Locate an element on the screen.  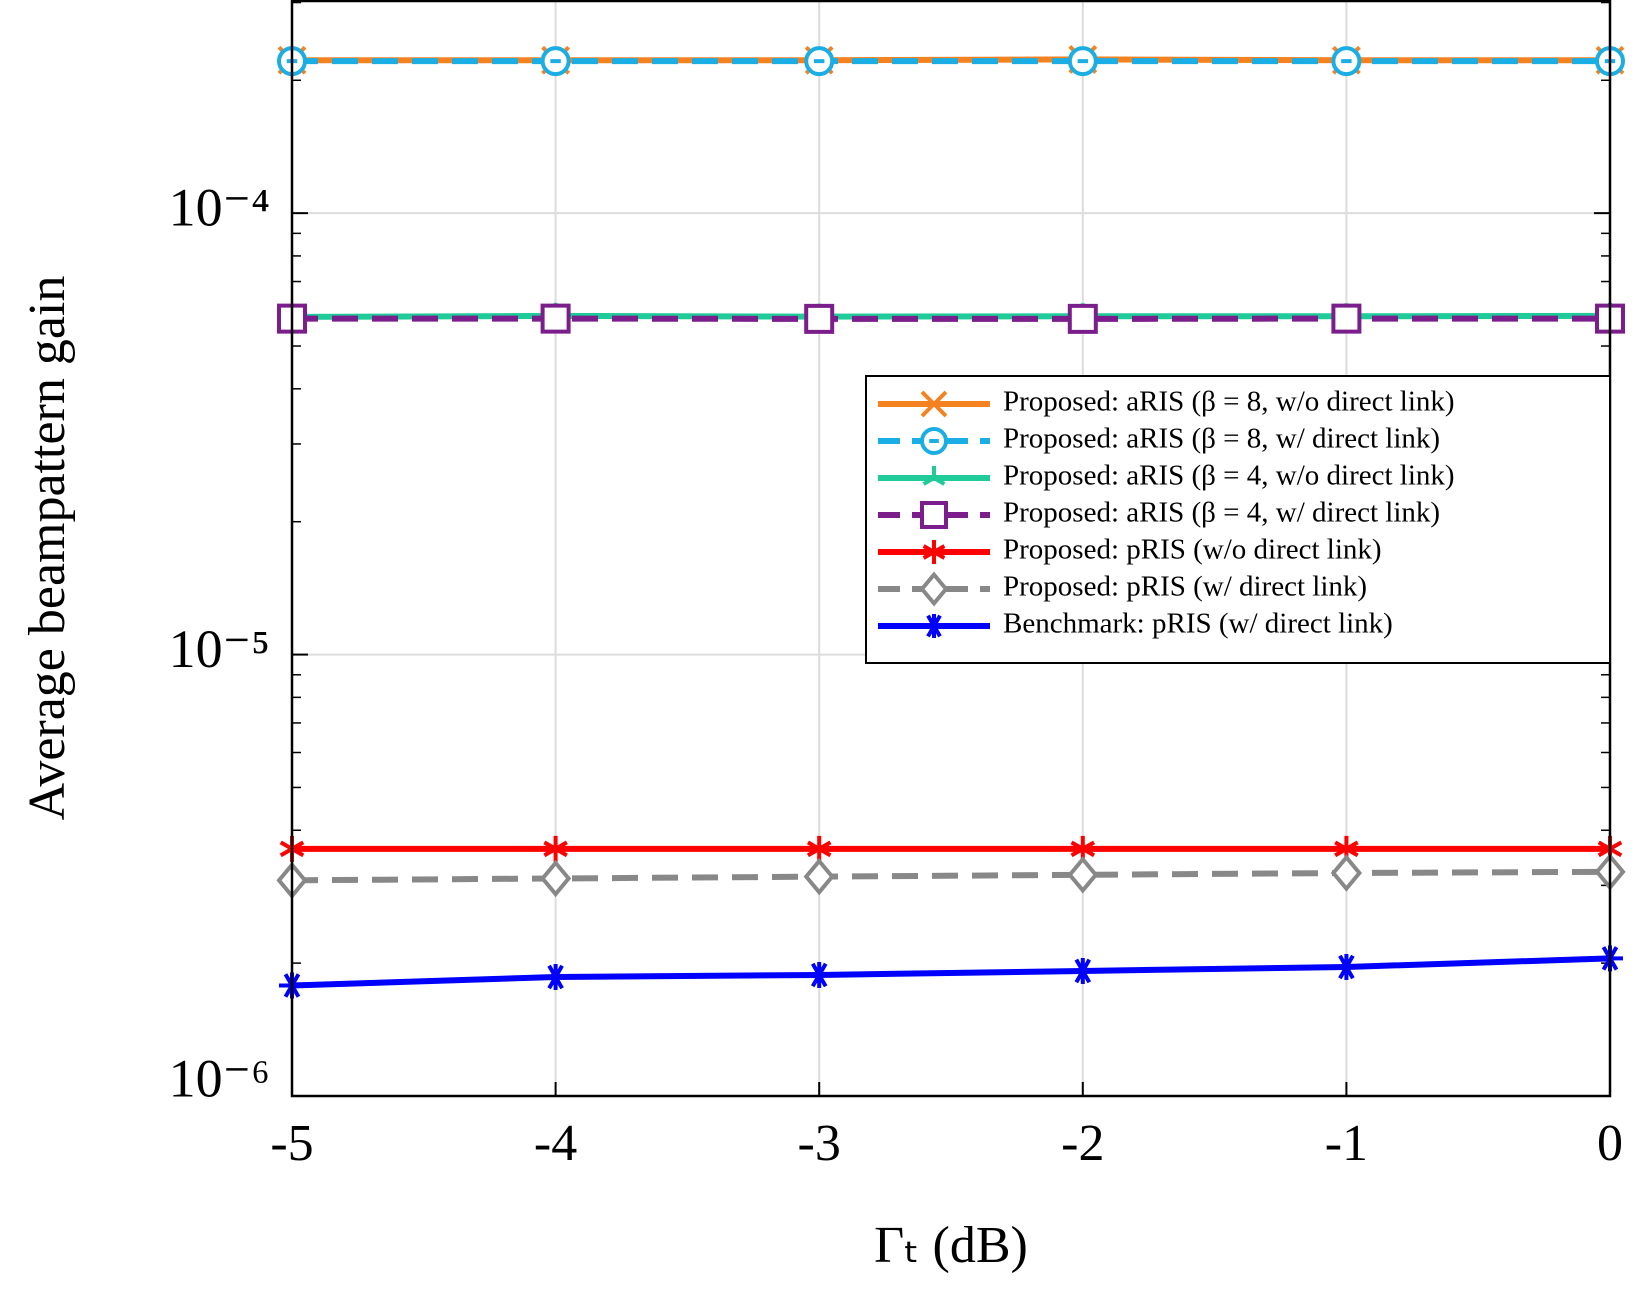
y-axis-label: Average beampattern gain is located at coordinates (47, 548).